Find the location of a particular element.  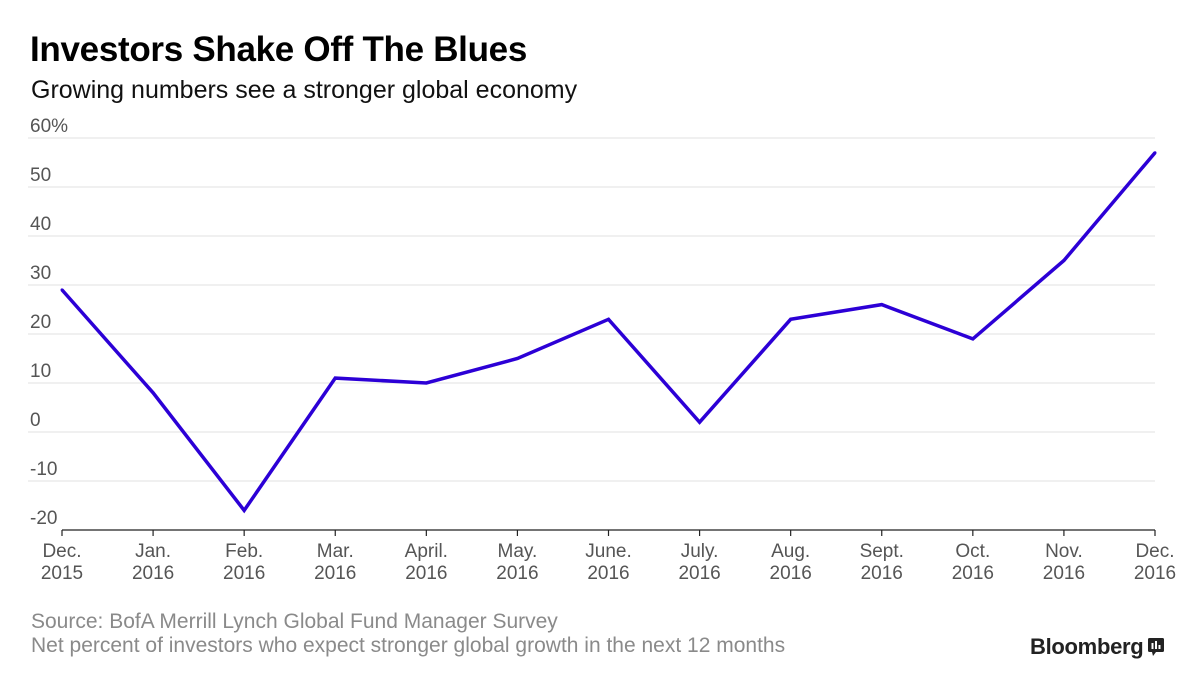

y-tick-label: 50 is located at coordinates (40, 175).